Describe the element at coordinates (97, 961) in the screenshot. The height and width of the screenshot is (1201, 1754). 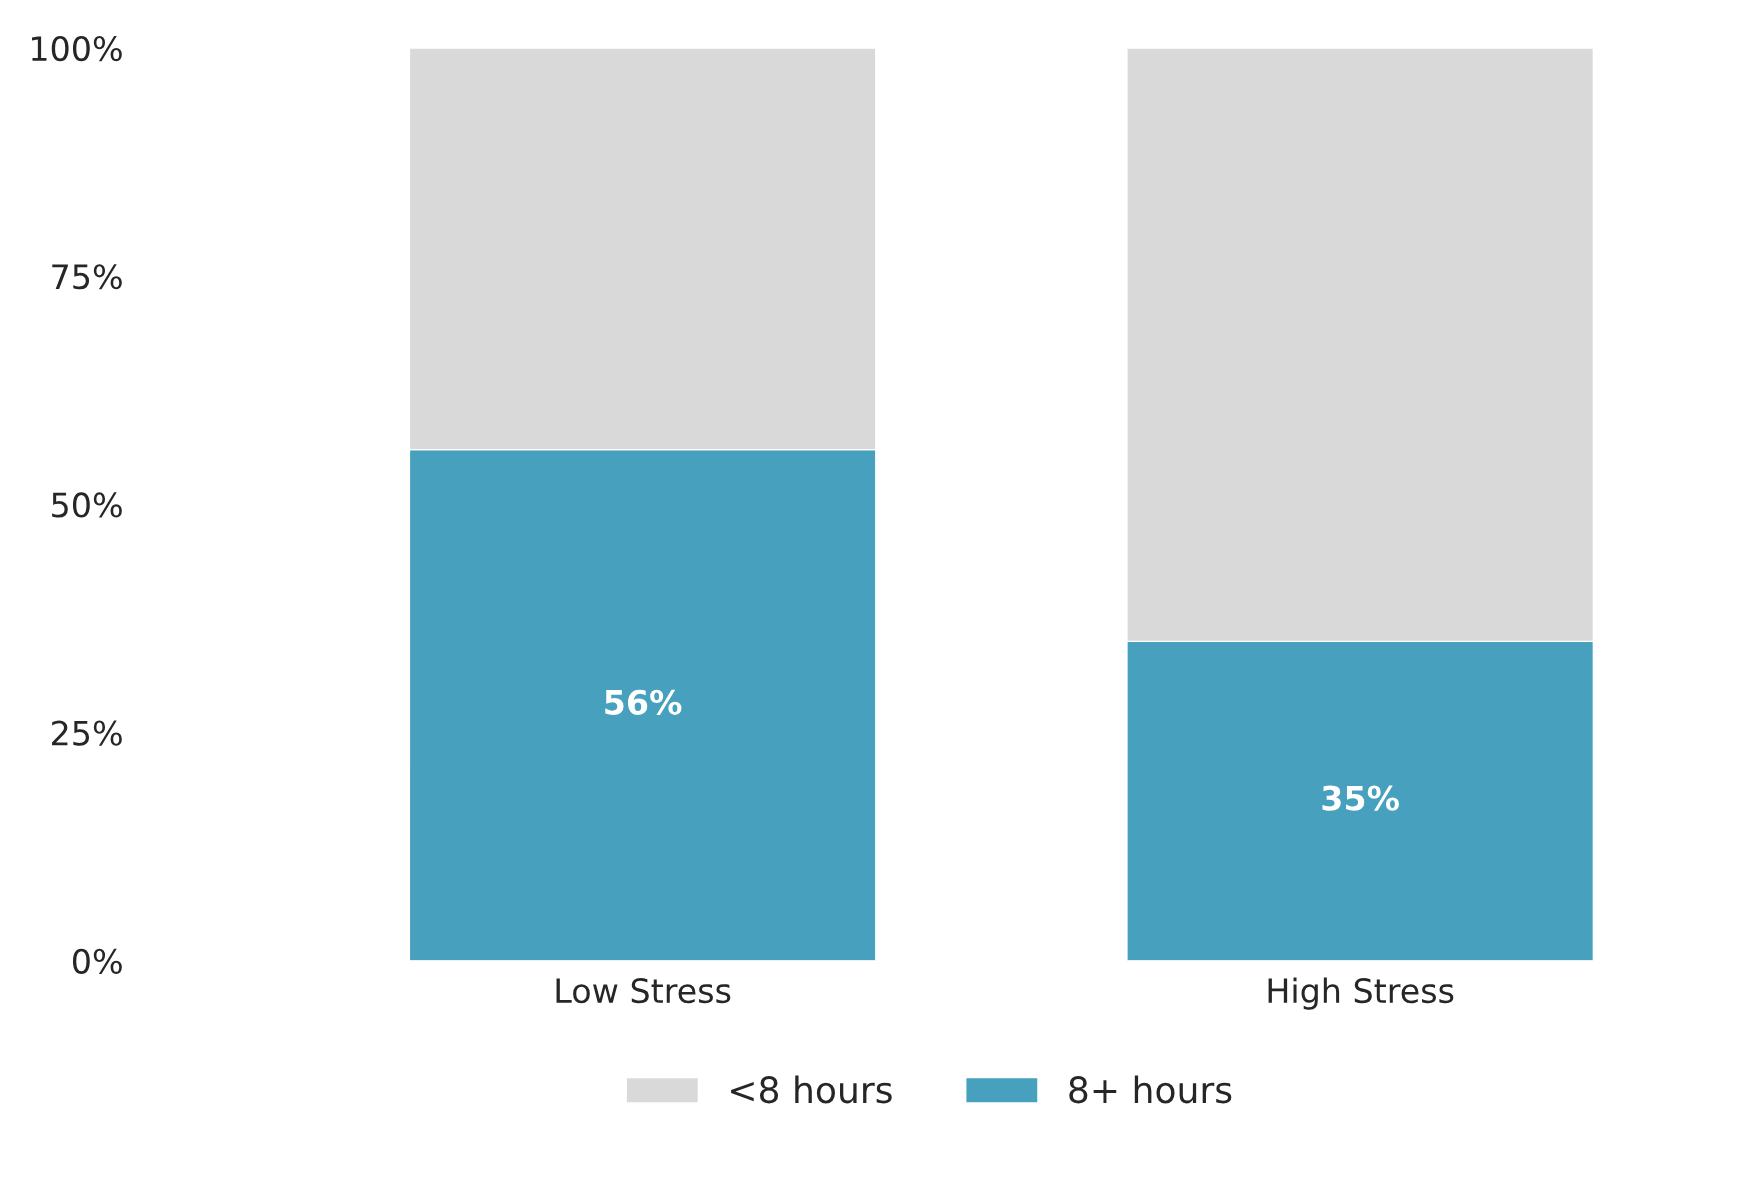
I see `y-tick-label: 0%` at that location.